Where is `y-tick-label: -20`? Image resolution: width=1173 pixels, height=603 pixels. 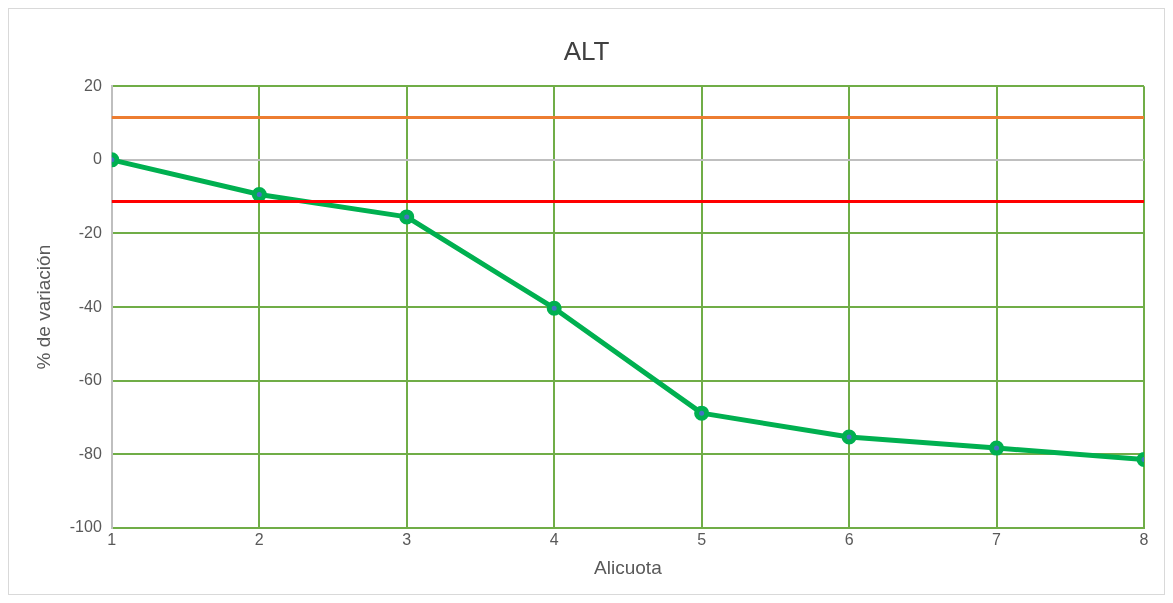
y-tick-label: -20 is located at coordinates (90, 232).